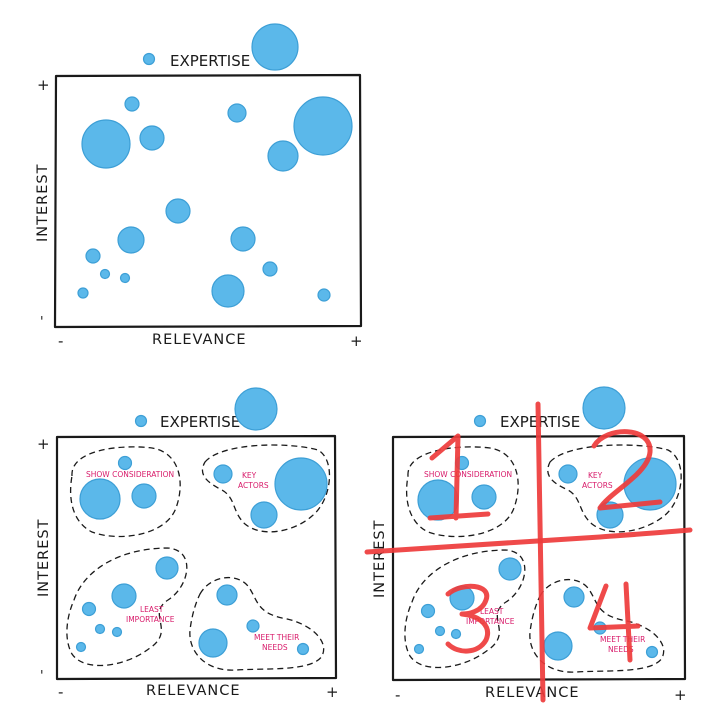 The width and height of the screenshot is (708, 719). What do you see at coordinates (125, 492) in the screenshot?
I see `group-outline-show-consideration` at bounding box center [125, 492].